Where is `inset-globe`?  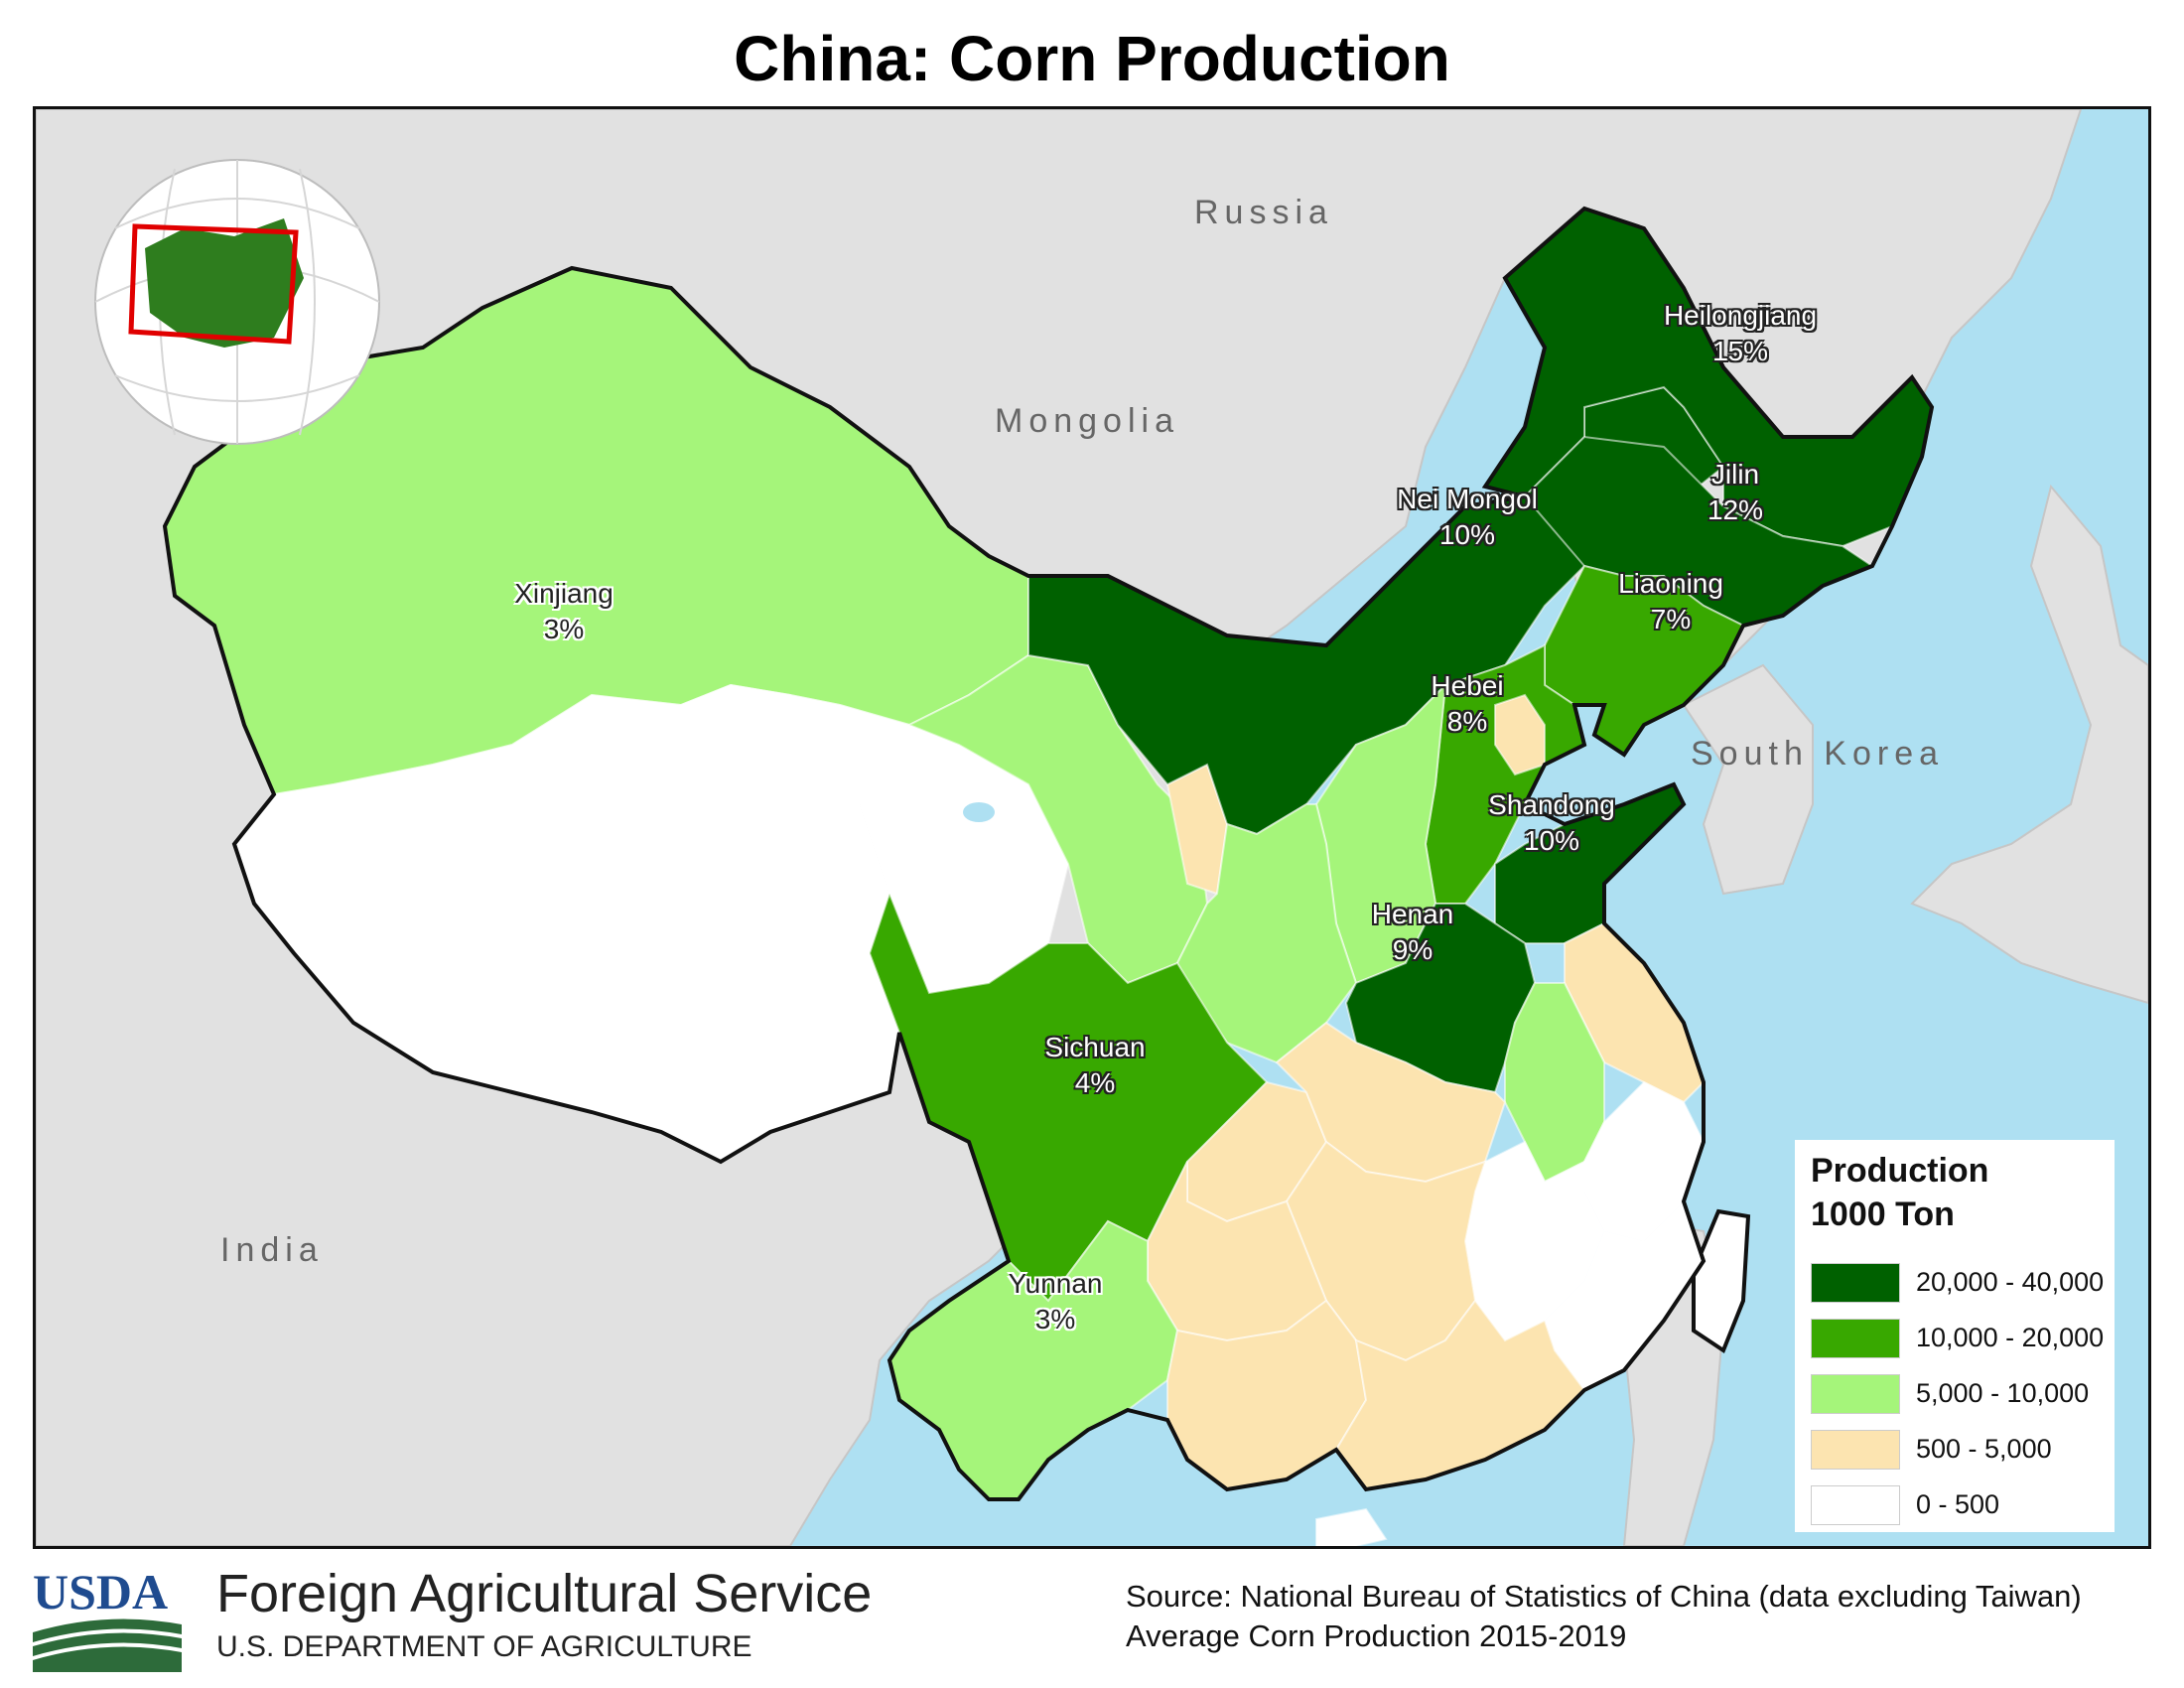
inset-globe is located at coordinates (237, 302).